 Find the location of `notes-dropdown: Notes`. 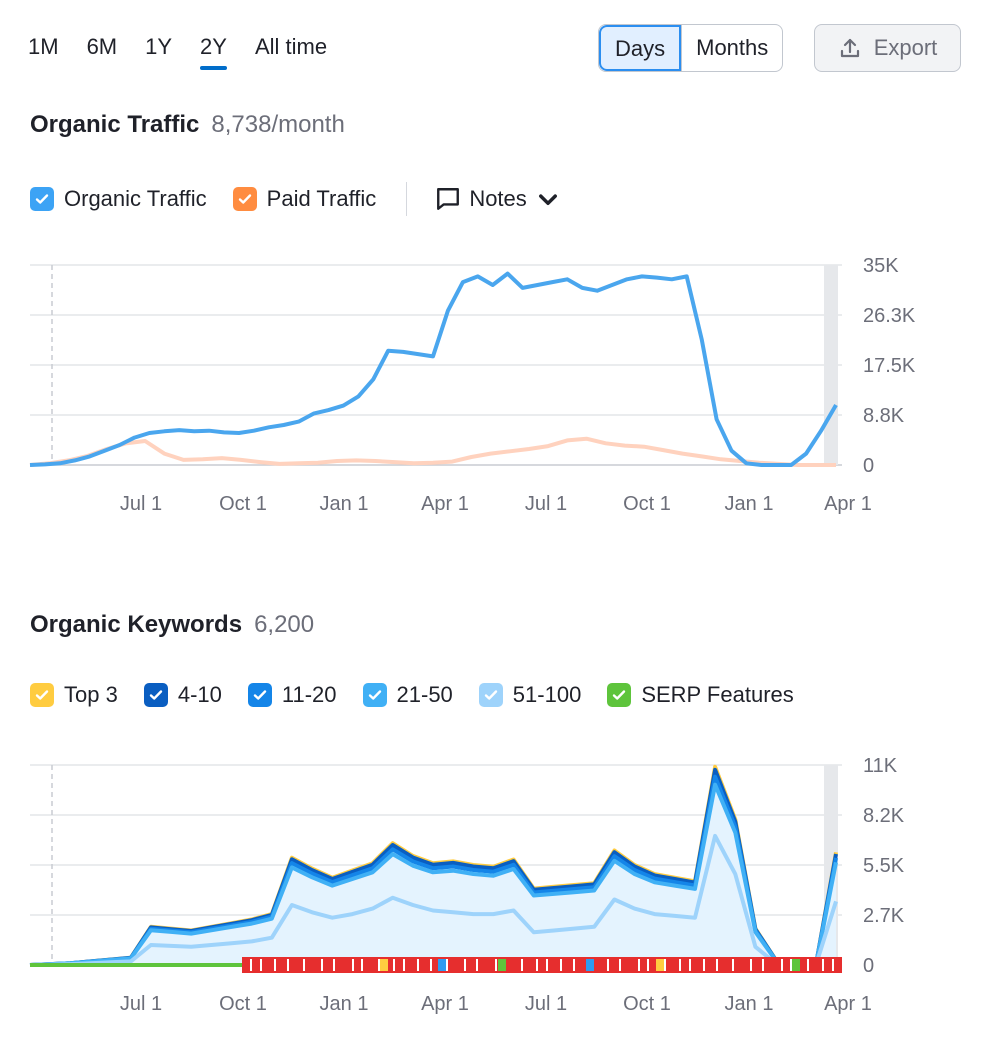

notes-dropdown: Notes is located at coordinates (501, 199).